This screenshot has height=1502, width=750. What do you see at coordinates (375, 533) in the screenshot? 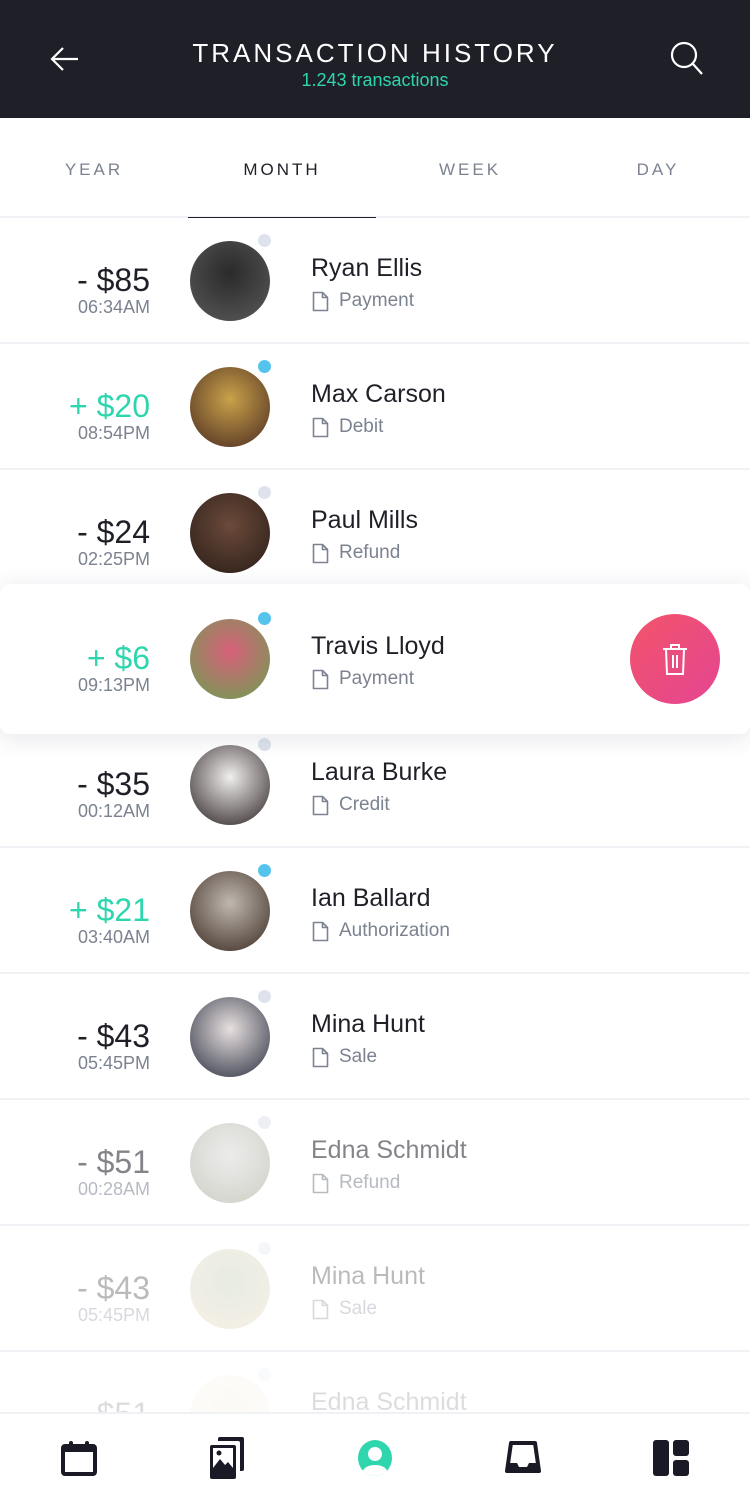
I see `transaction-row: - $24 02:25PM Paul Mills Refund` at bounding box center [375, 533].